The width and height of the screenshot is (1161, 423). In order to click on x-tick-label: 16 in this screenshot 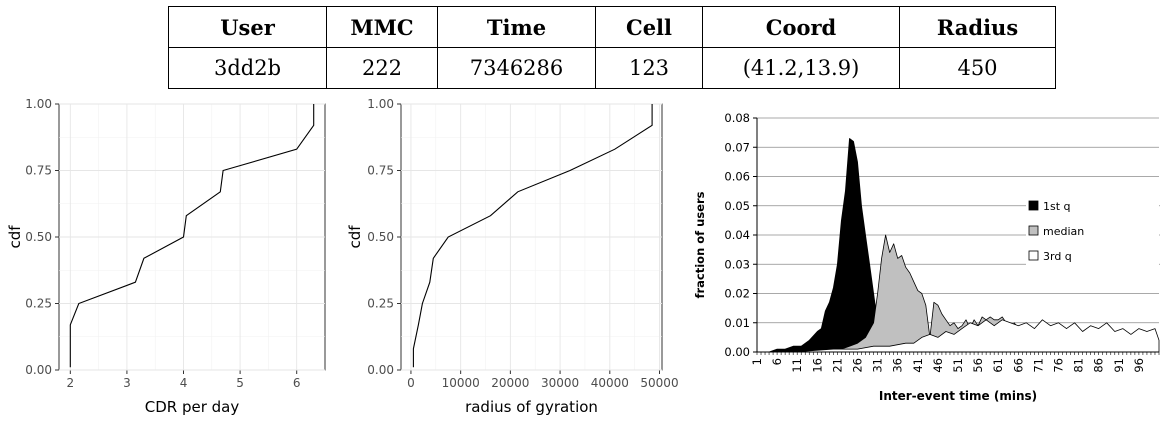, I will do `click(817, 365)`.